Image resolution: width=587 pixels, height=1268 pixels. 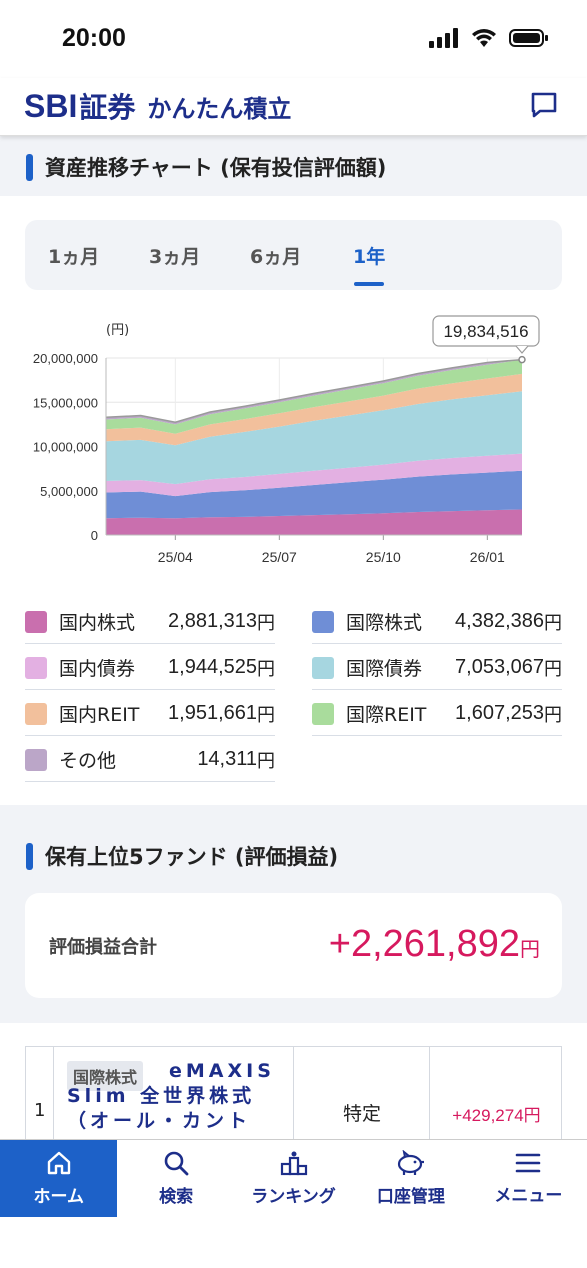 I want to click on legend-item-domestic-bond: 国内債券 1,944,525 円, so click(x=150, y=668).